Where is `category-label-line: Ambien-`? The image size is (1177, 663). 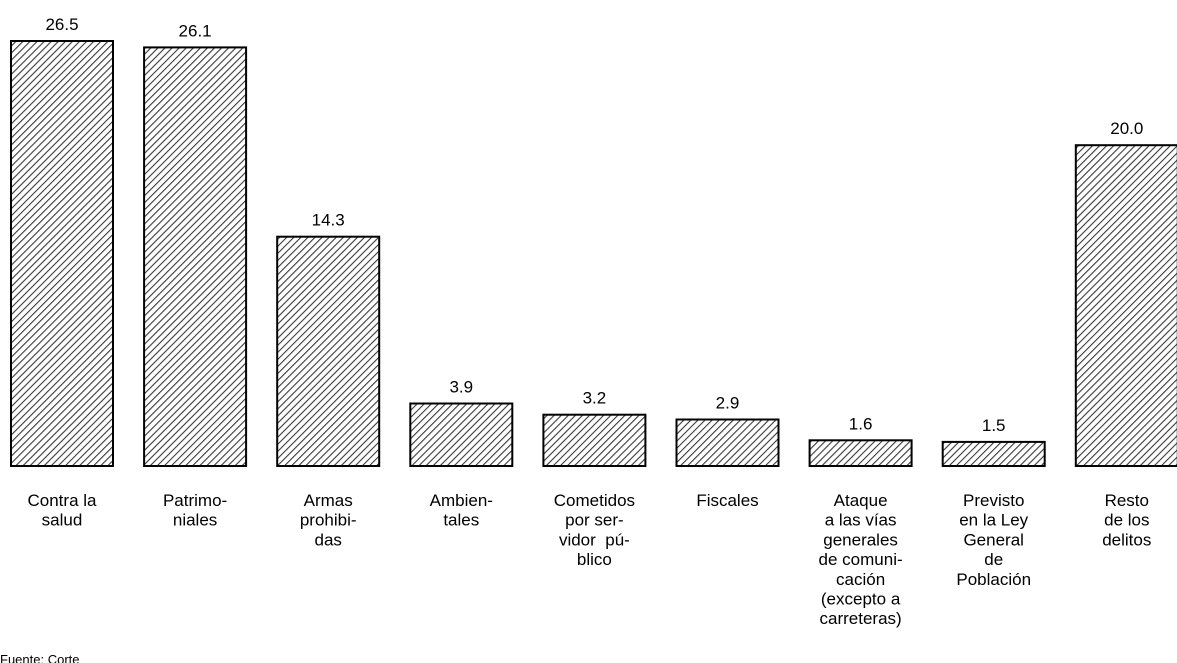
category-label-line: Ambien- is located at coordinates (461, 500).